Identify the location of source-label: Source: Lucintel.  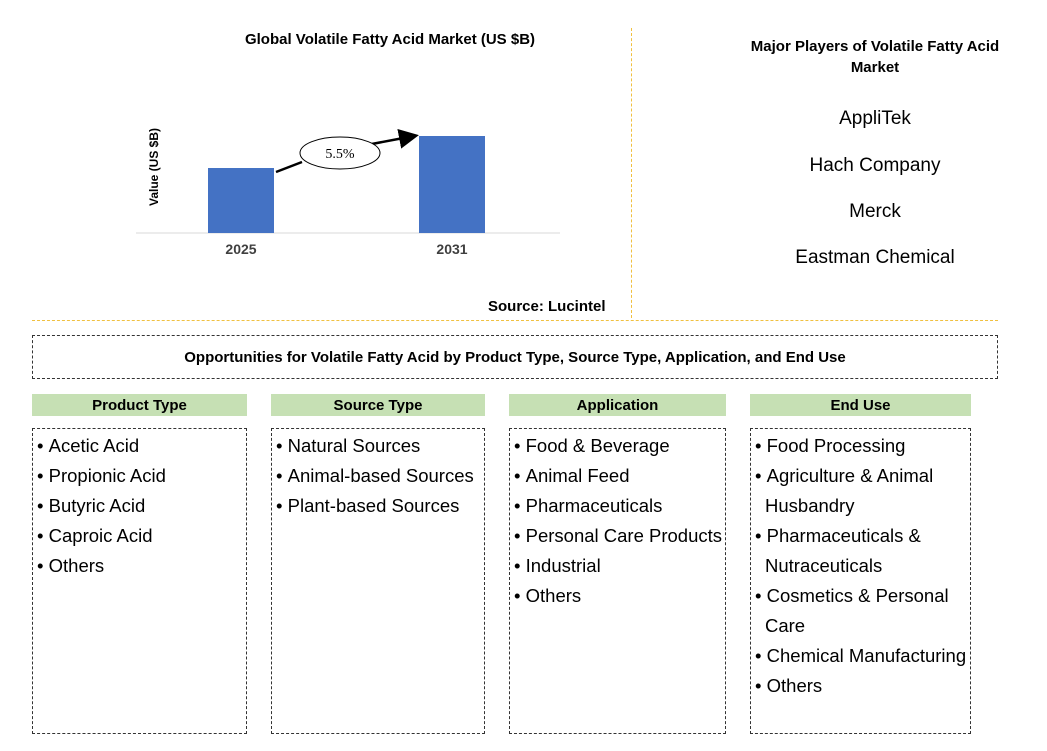
(547, 306).